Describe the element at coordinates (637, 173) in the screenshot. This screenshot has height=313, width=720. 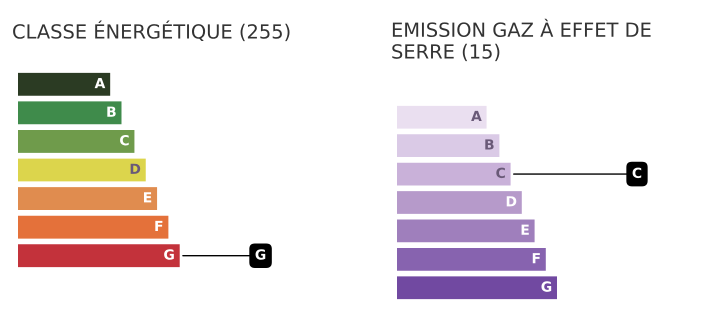
I see `annotation: C` at that location.